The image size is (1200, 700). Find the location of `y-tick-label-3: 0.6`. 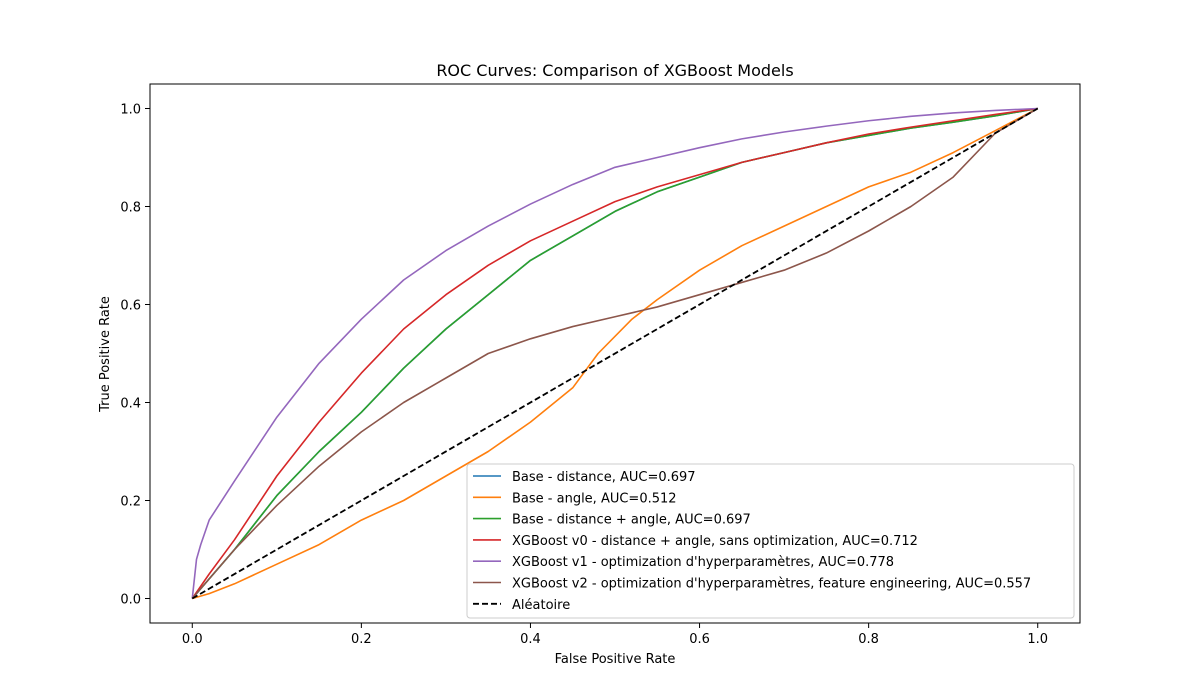

y-tick-label-3: 0.6 is located at coordinates (130, 306).